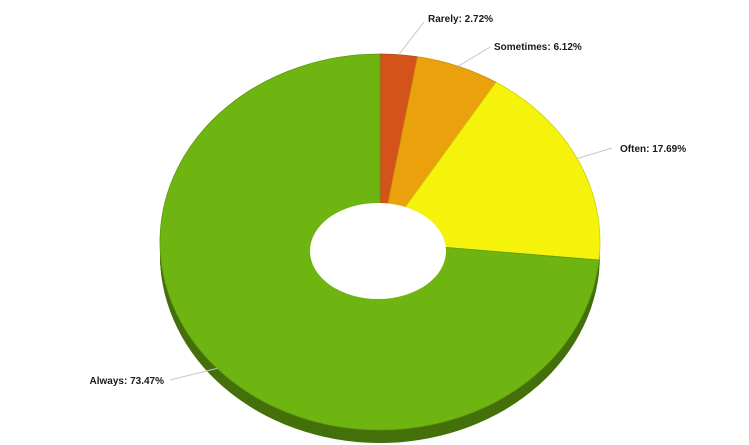 The width and height of the screenshot is (749, 445). What do you see at coordinates (653, 149) in the screenshot?
I see `slice-label-often: Often: 17.69%` at bounding box center [653, 149].